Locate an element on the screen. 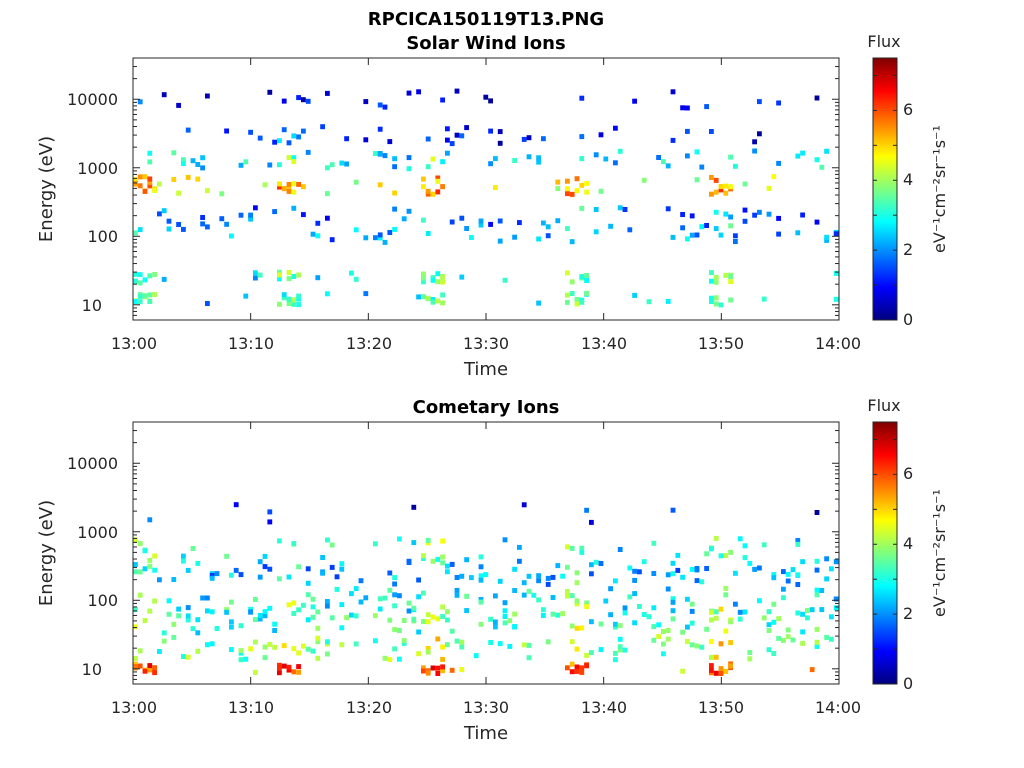  x-axis-label-cometary: Time is located at coordinates (485, 733).